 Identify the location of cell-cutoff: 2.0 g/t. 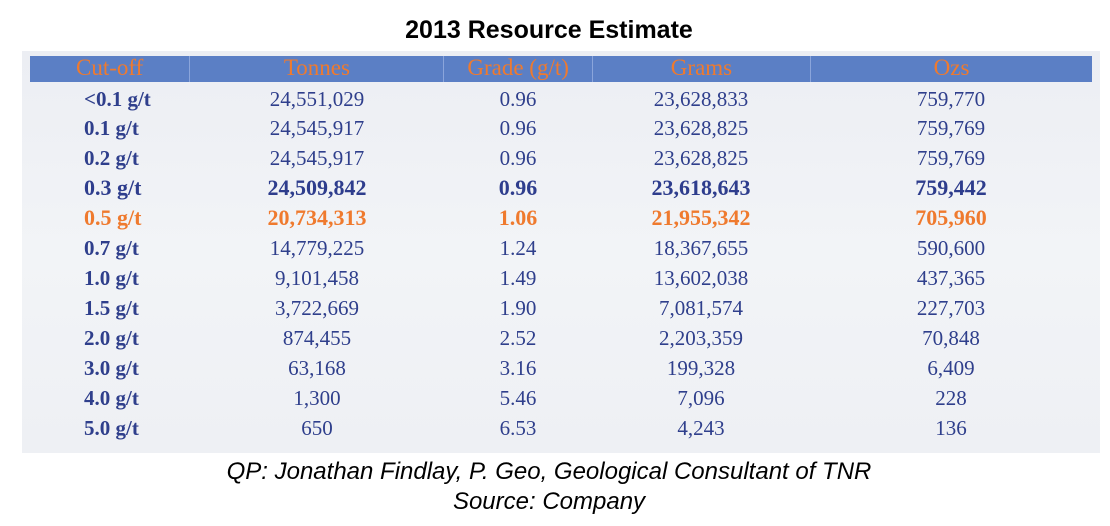
(111, 338).